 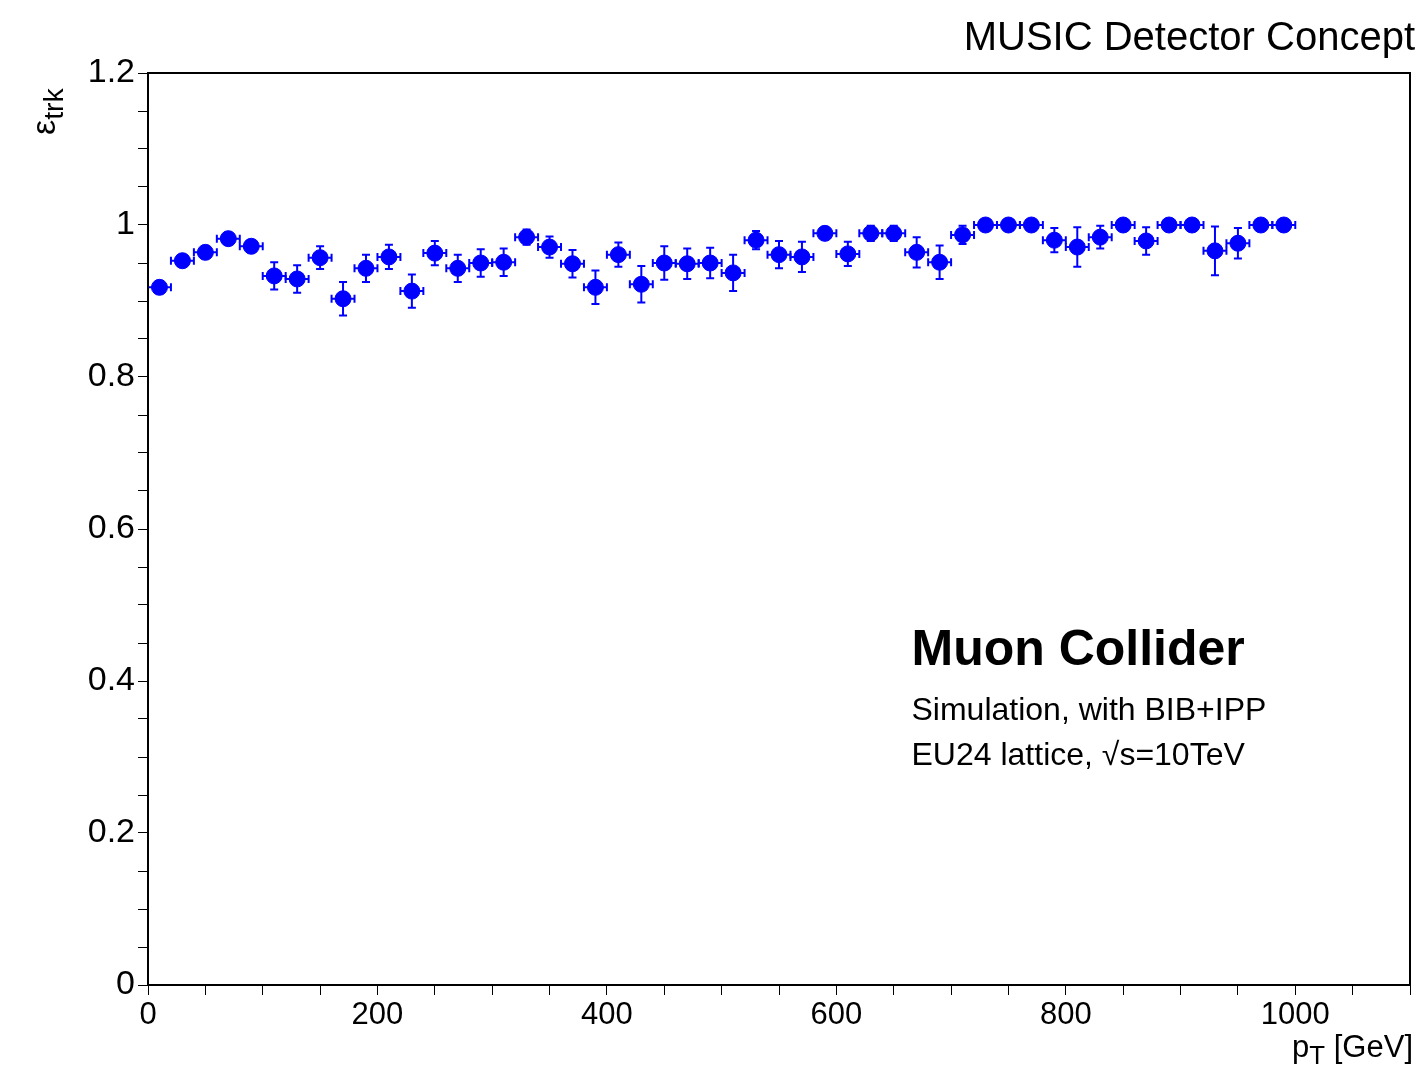 I want to click on chart-title: MUSIC Detector Concept, so click(x=1189, y=36).